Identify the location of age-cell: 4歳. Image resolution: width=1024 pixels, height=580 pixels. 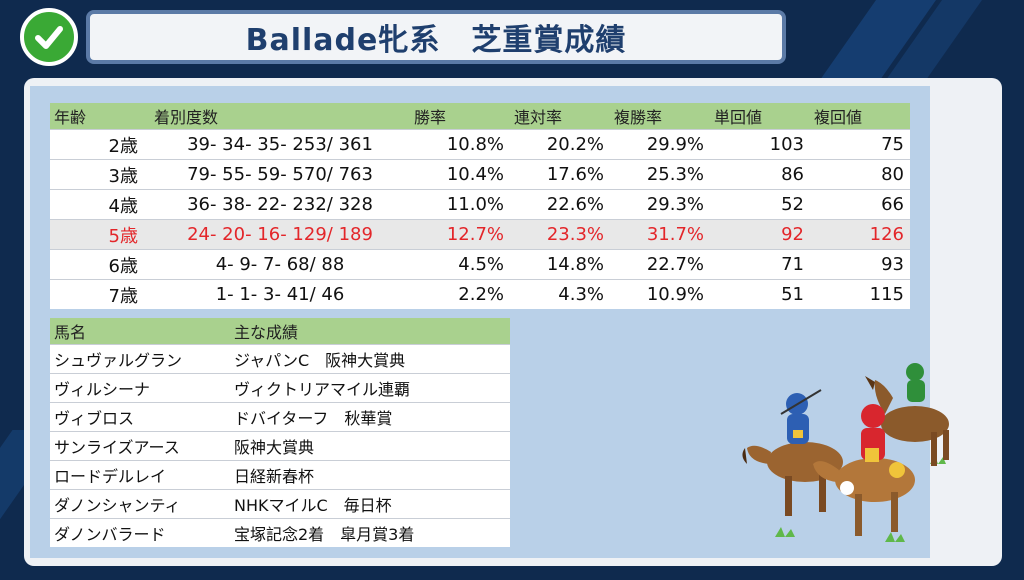
(100, 204).